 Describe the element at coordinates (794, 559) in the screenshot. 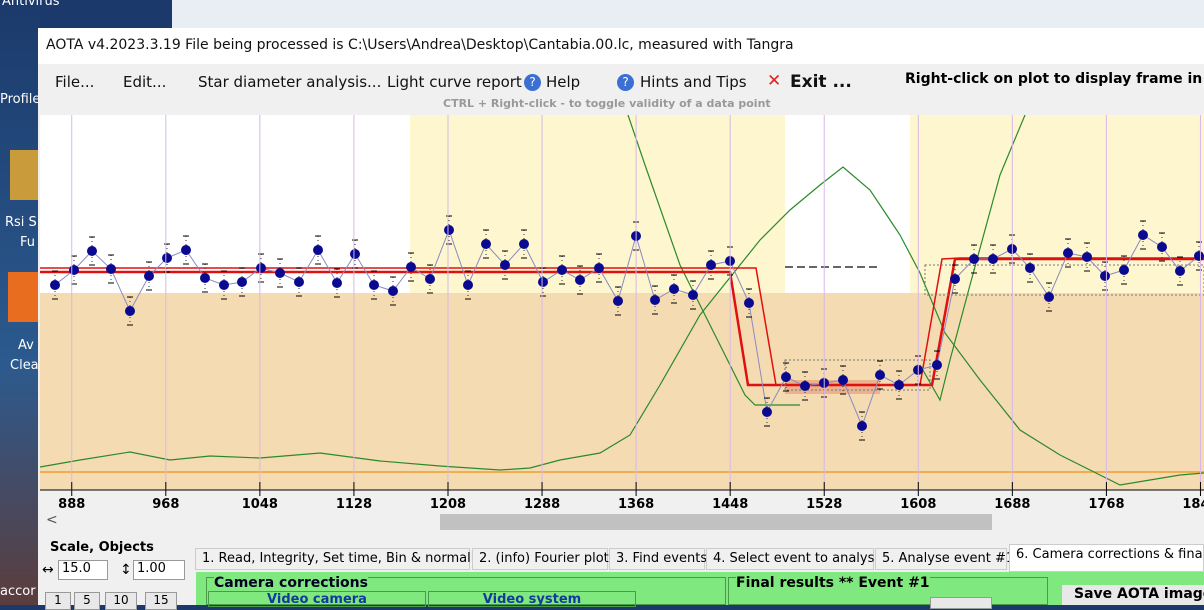

I see `tab: 4. Select event to analyse` at that location.